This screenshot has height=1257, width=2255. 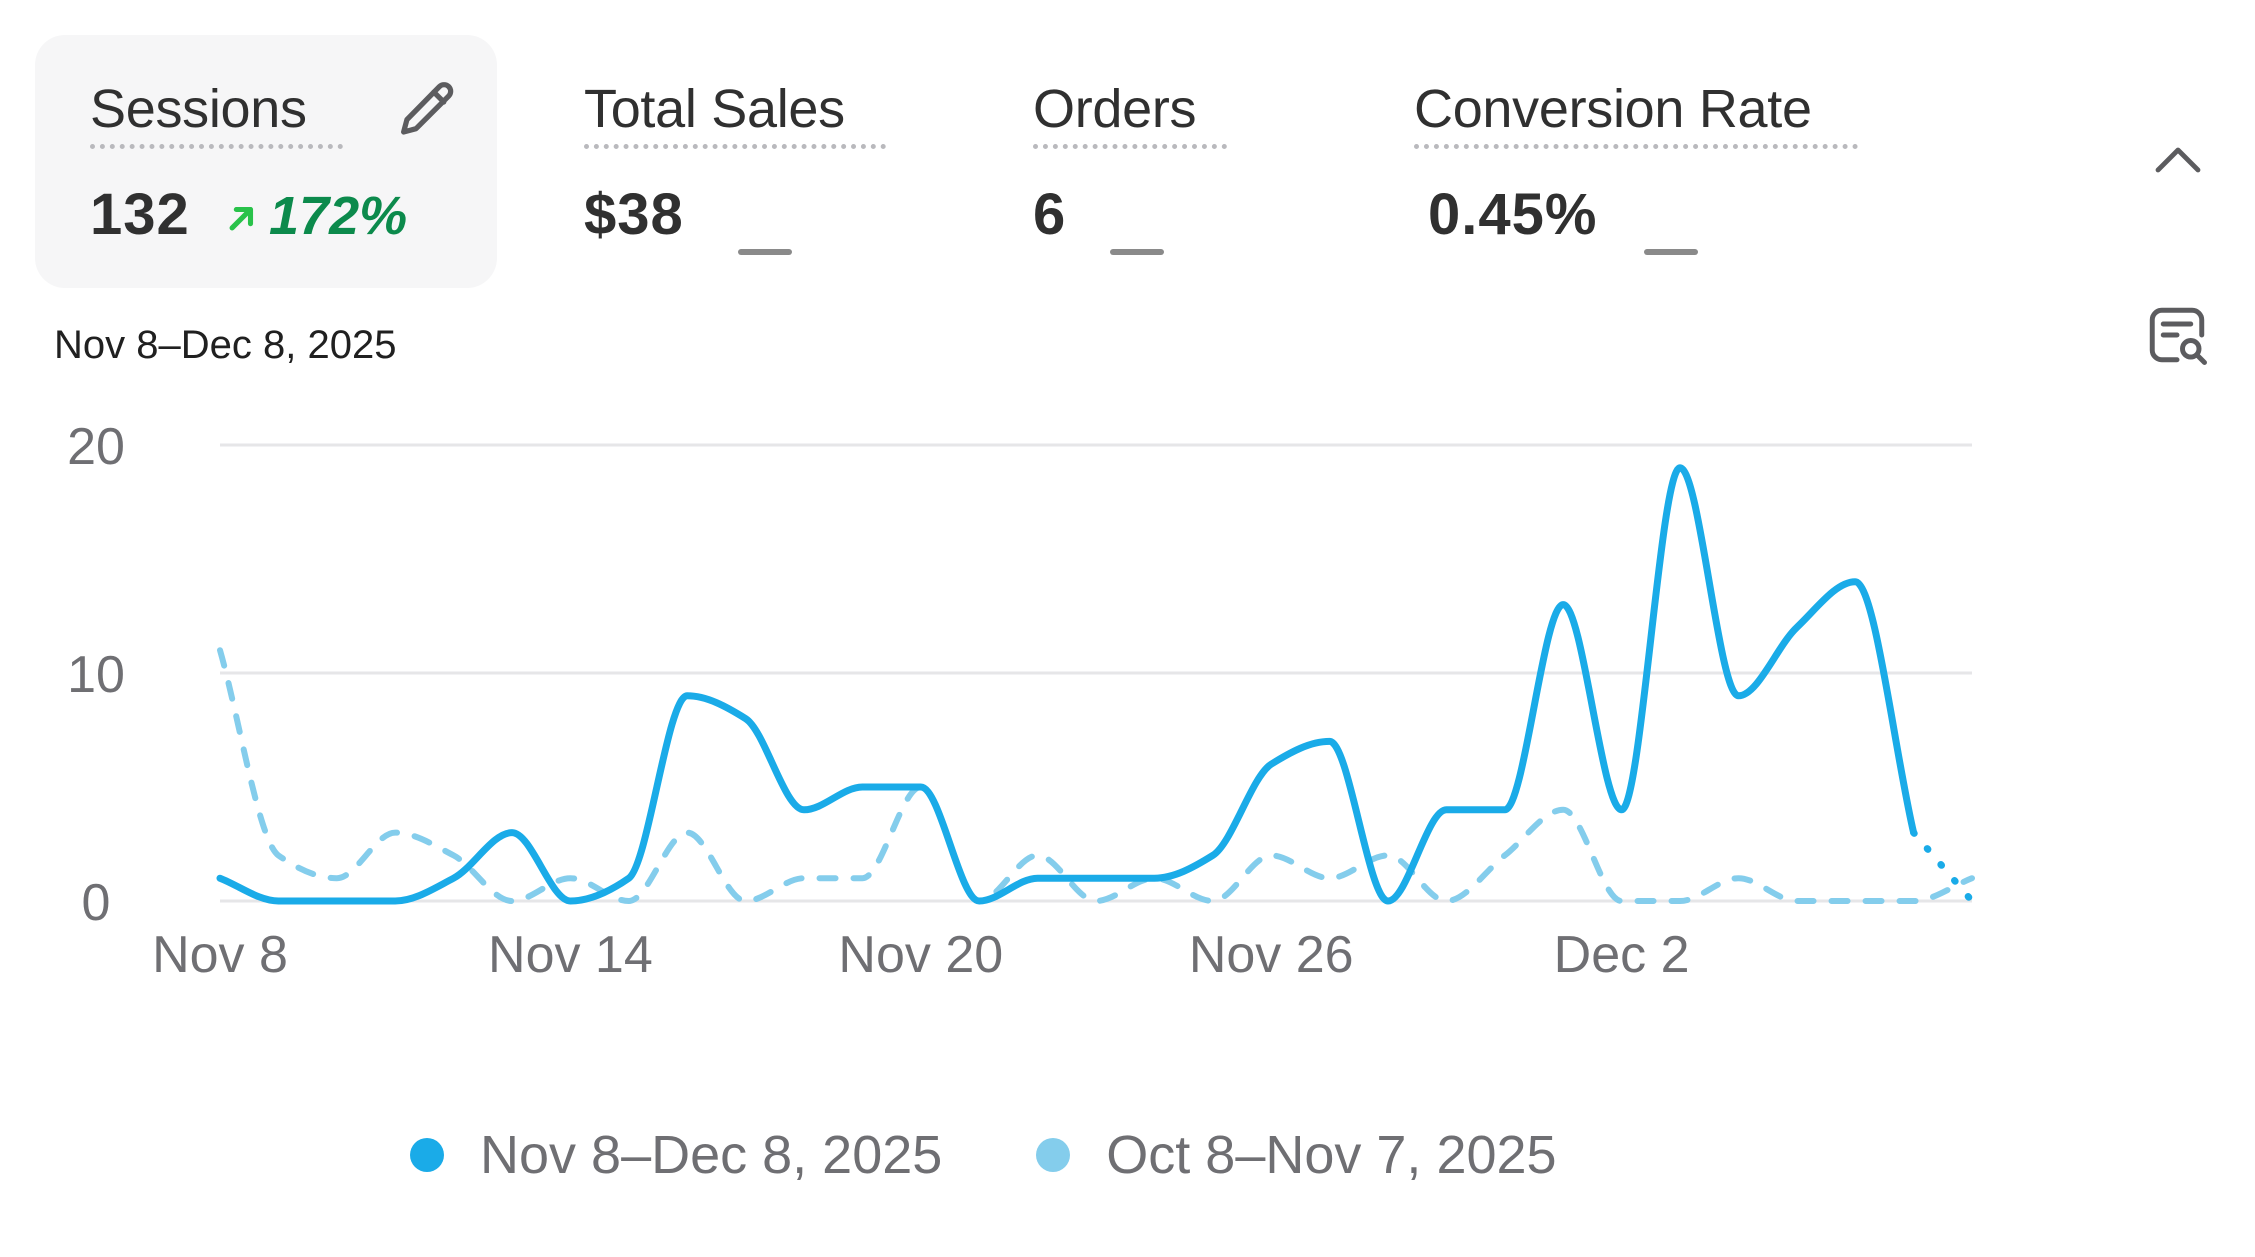 I want to click on metric-underline-sessions, so click(x=216, y=146).